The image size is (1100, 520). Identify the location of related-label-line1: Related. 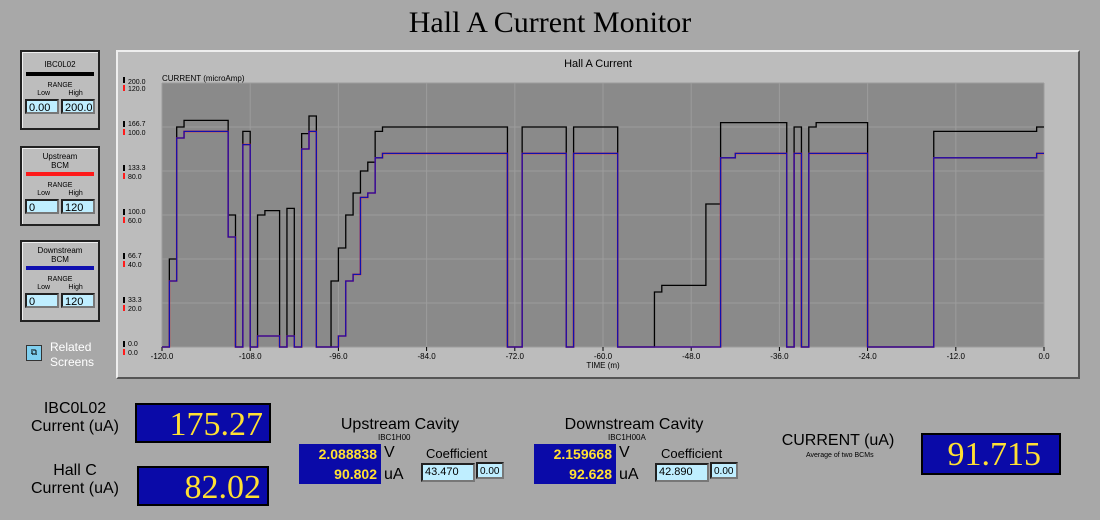
(71, 347).